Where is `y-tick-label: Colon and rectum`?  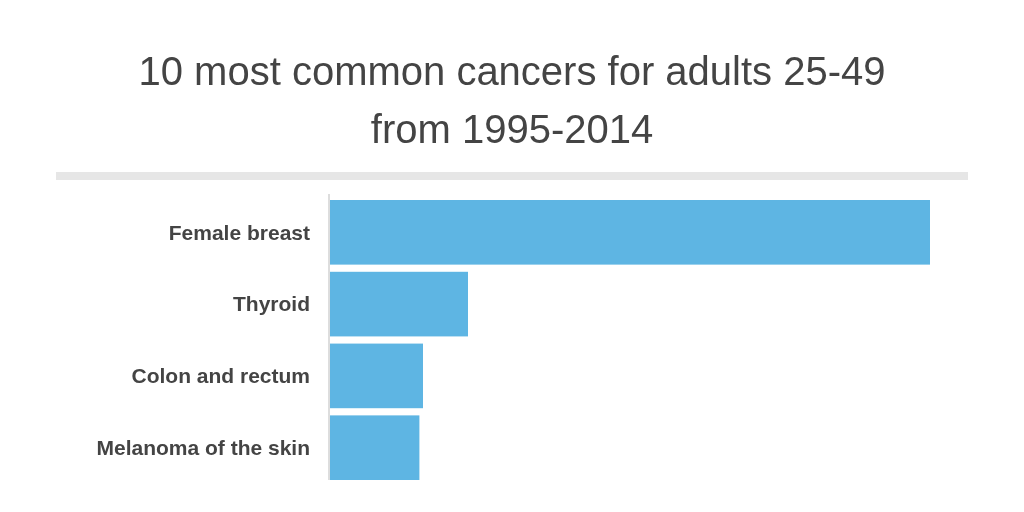 y-tick-label: Colon and rectum is located at coordinates (220, 376).